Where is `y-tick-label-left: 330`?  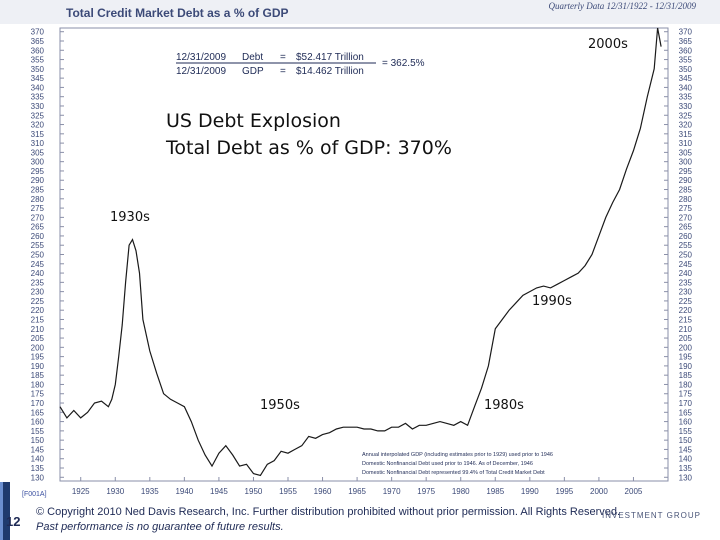 y-tick-label-left: 330 is located at coordinates (38, 106).